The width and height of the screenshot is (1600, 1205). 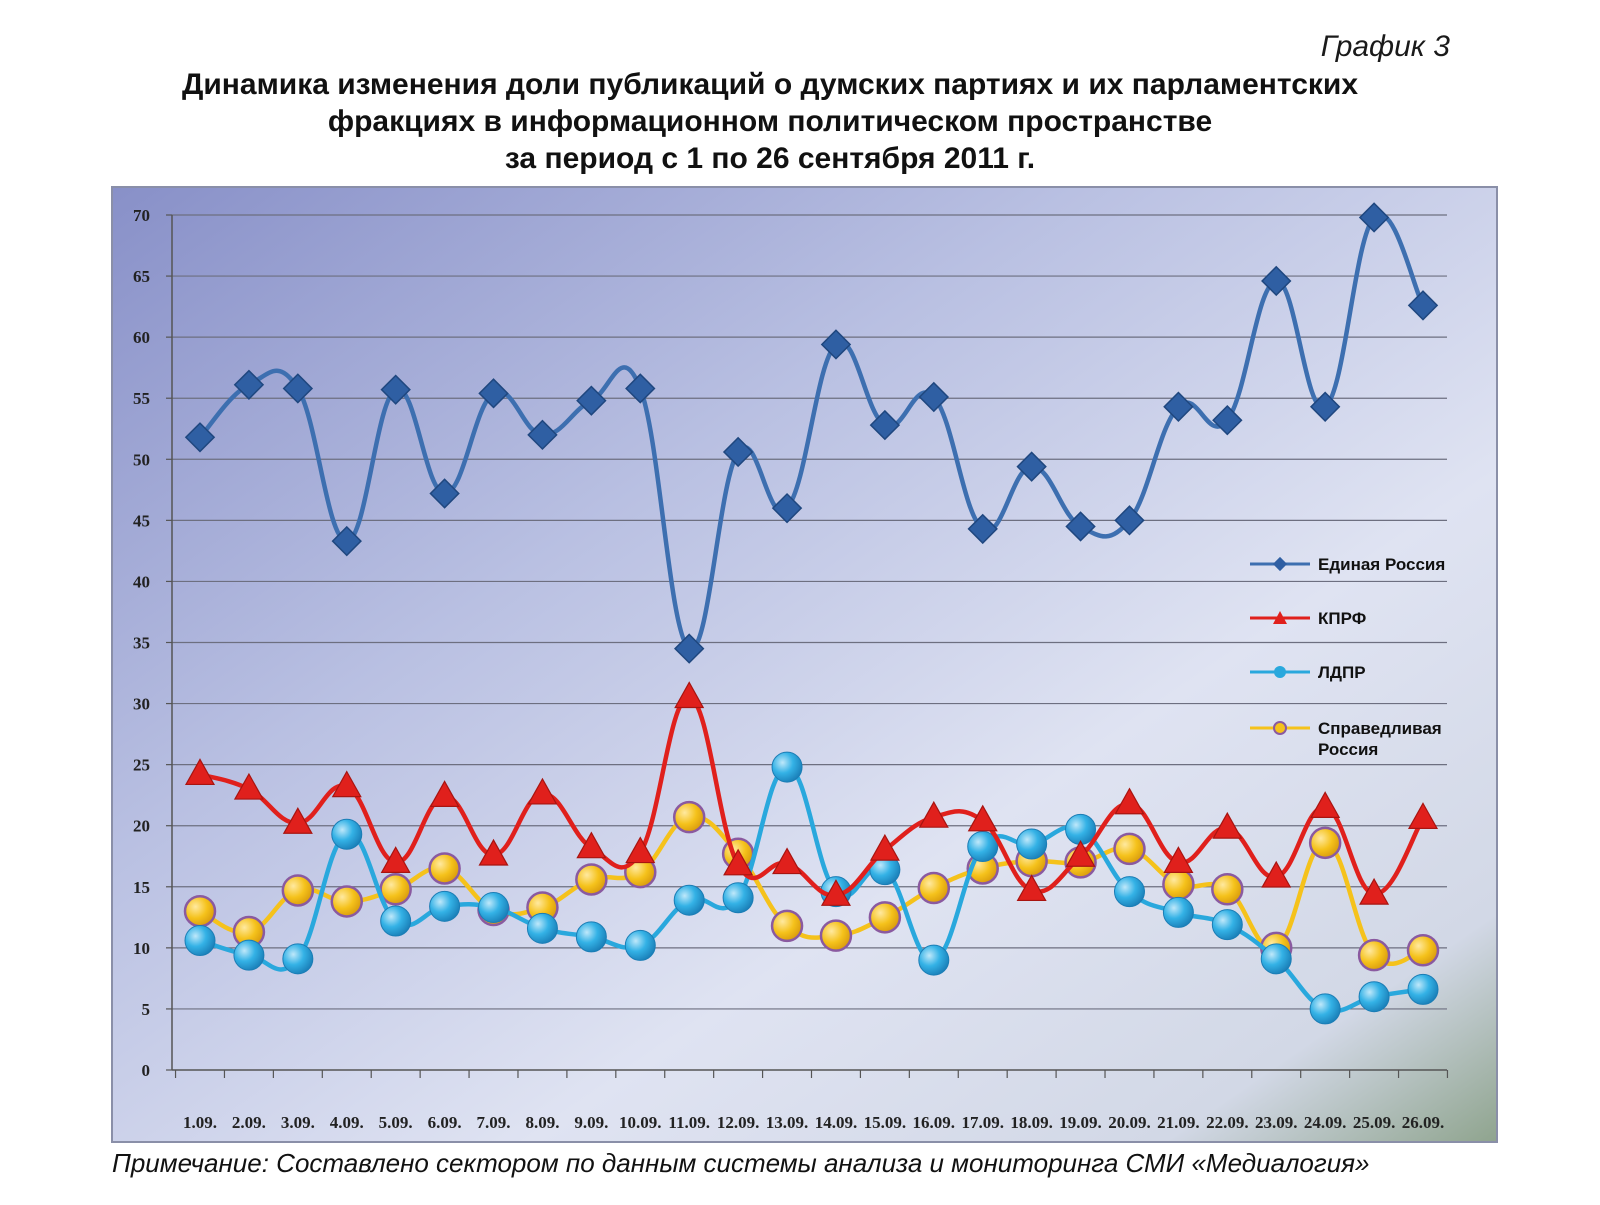 What do you see at coordinates (1342, 672) in the screenshot?
I see `legend-label-3: ЛДПР` at bounding box center [1342, 672].